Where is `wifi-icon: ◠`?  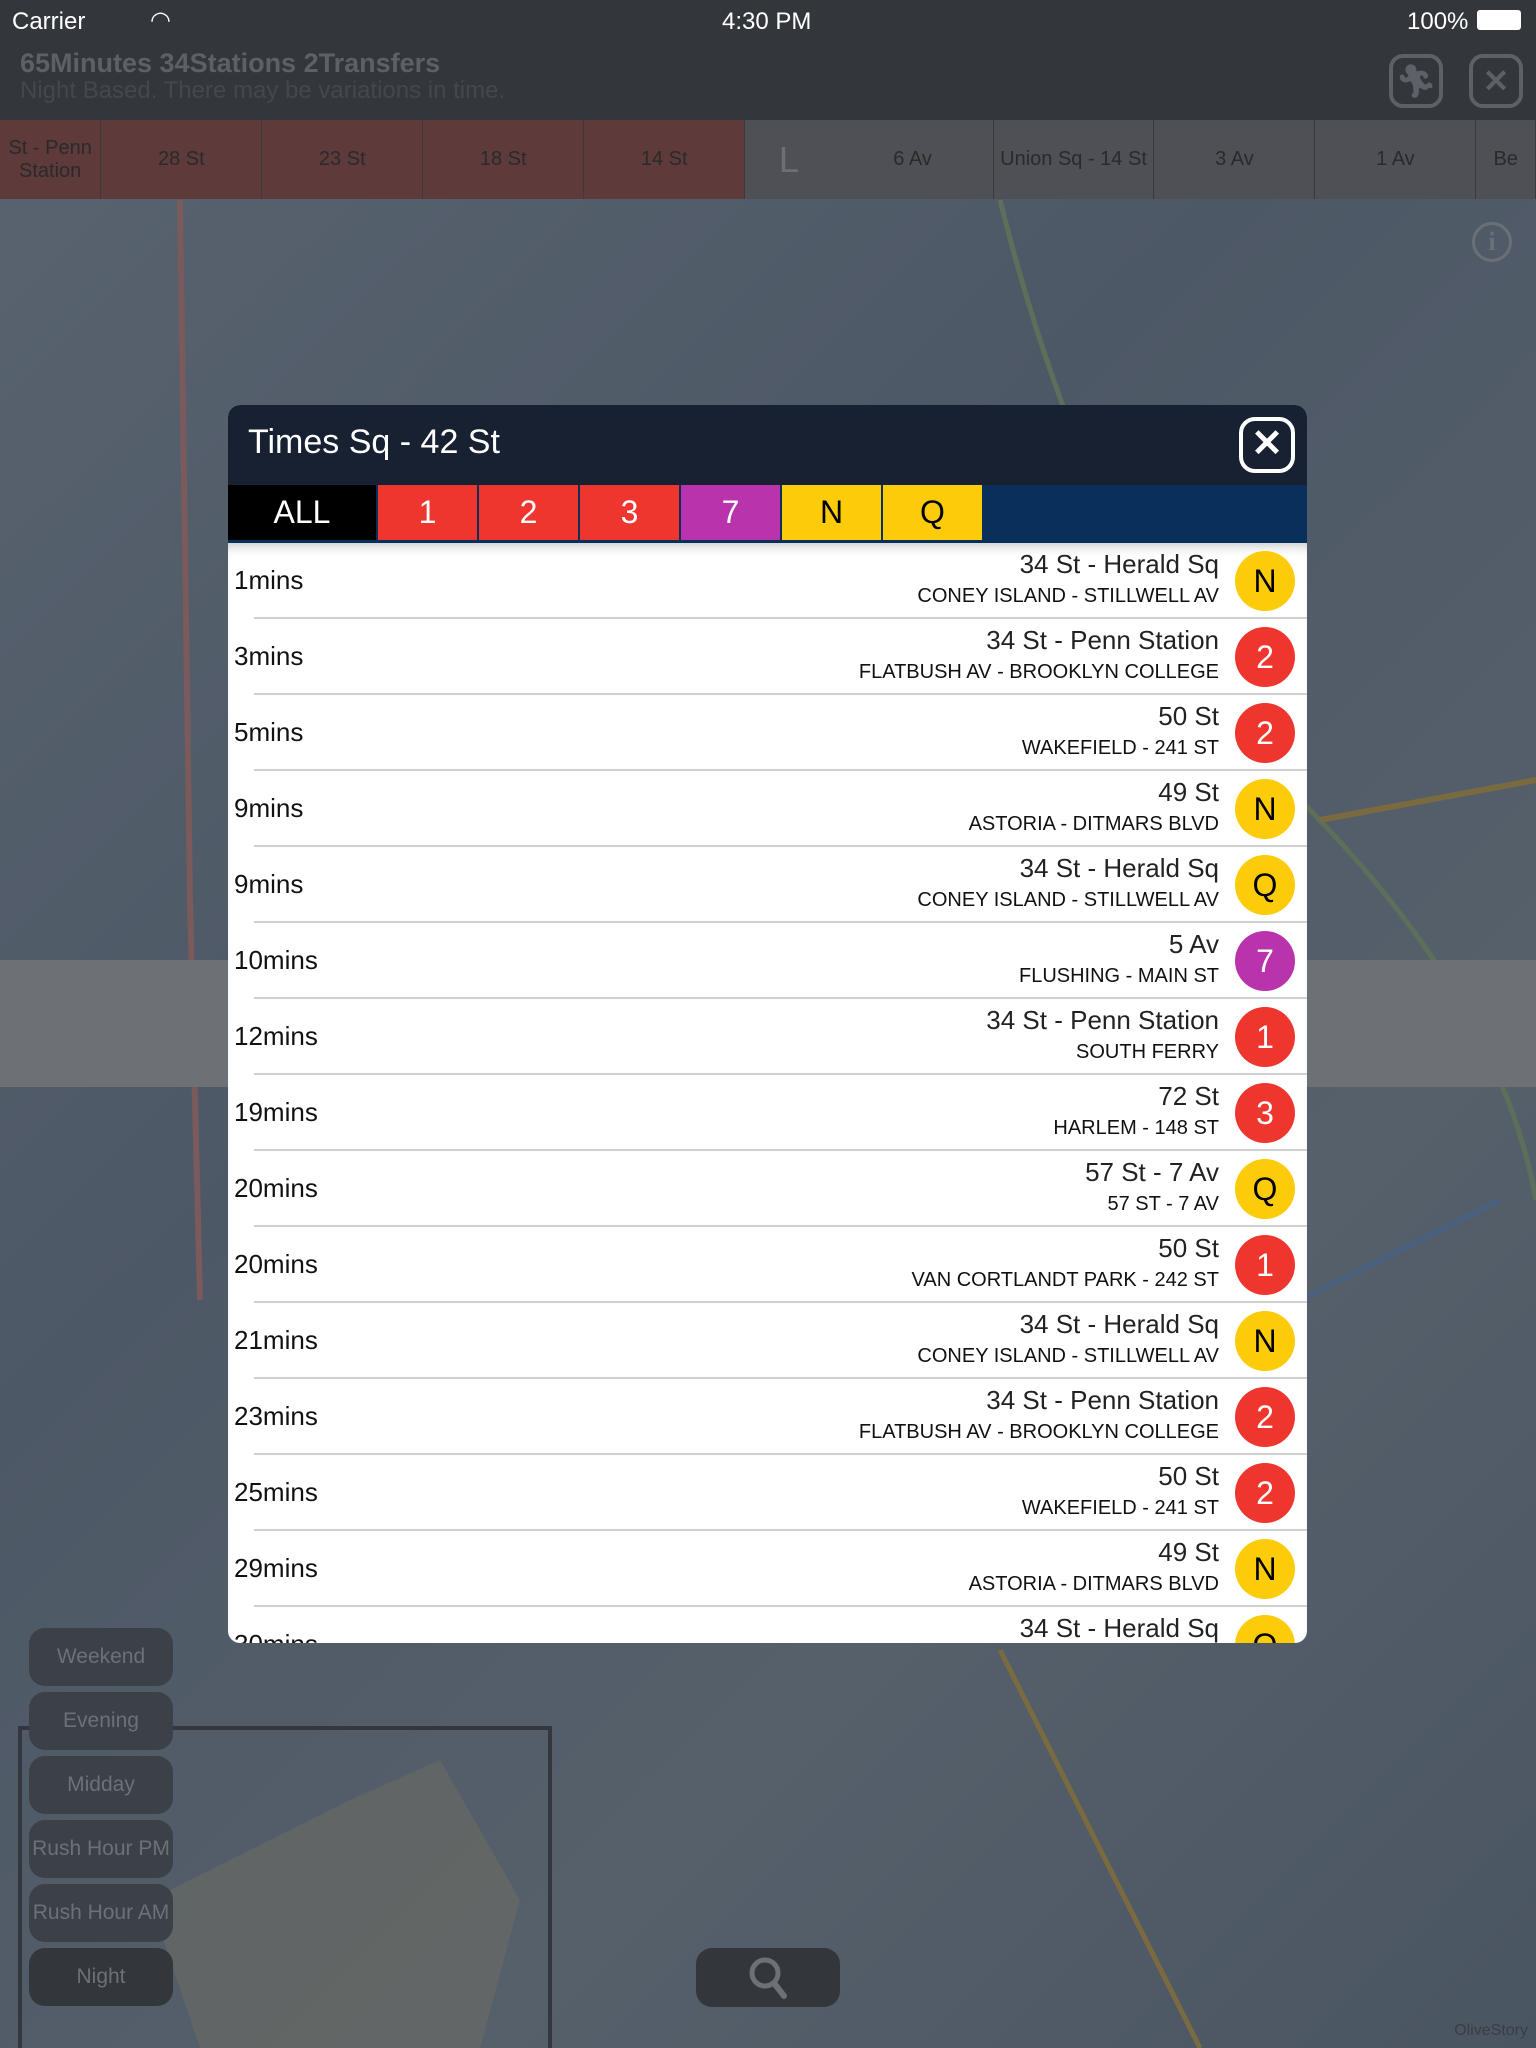 wifi-icon: ◠ is located at coordinates (160, 20).